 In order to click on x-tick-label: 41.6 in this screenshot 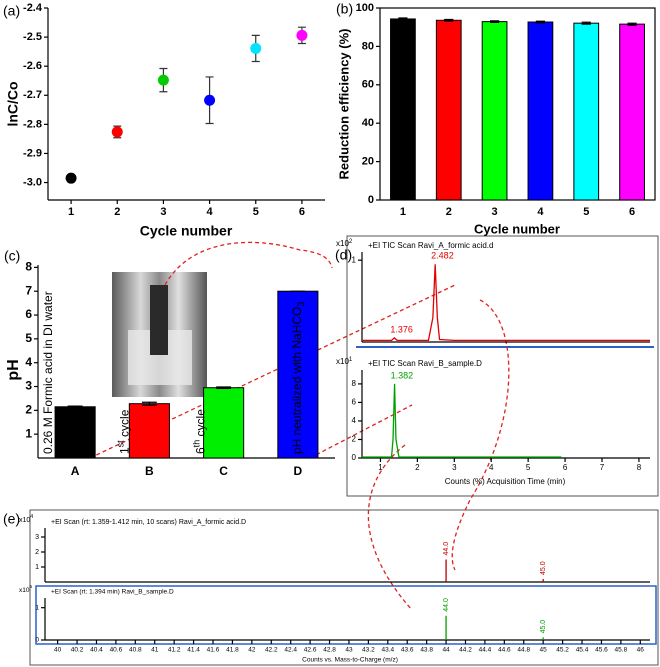, I will do `click(213, 650)`.